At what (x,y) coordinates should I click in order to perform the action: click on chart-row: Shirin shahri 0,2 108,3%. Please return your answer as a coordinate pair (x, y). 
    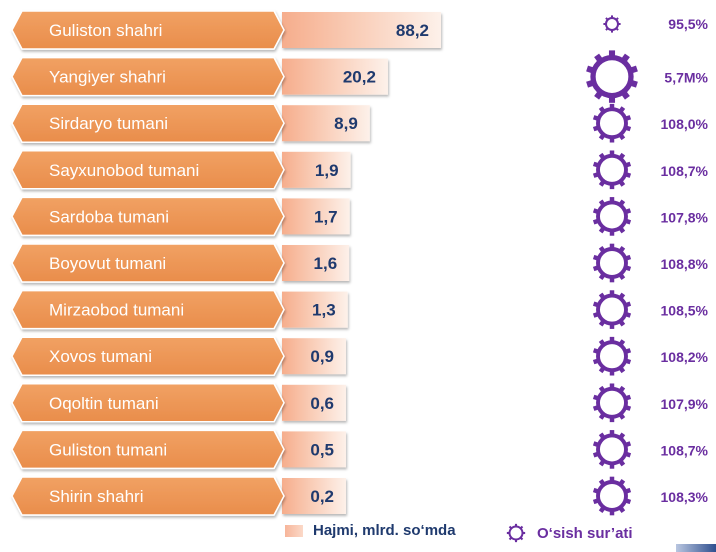
    Looking at the image, I should click on (360, 496).